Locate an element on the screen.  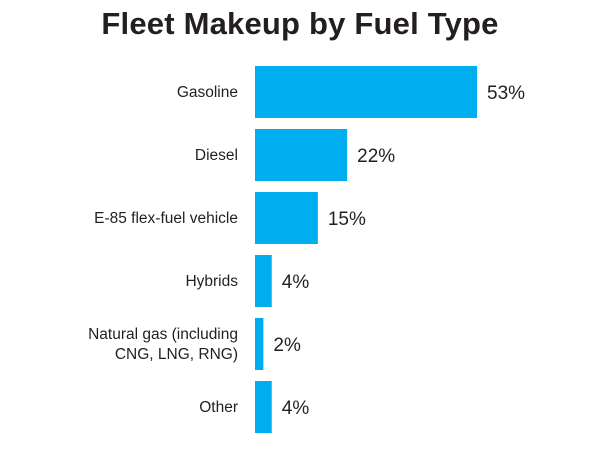
category-label-line: Diesel is located at coordinates (216, 155).